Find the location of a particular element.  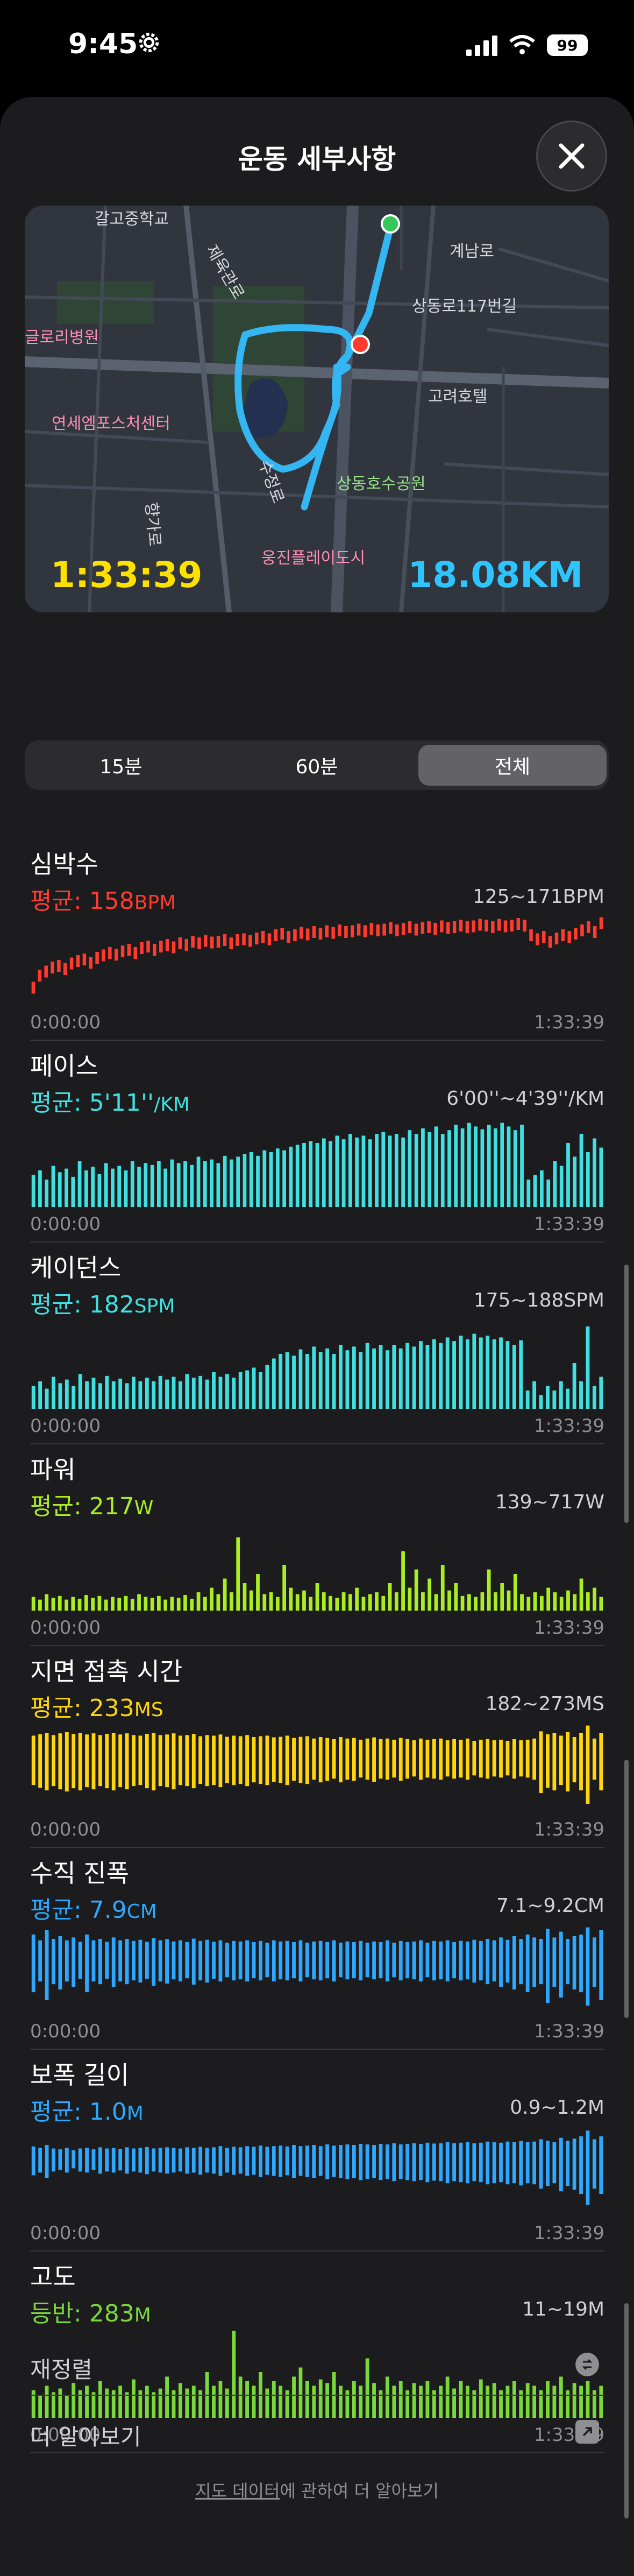

metric-section: 심박수 평균: 158BPM 125~171BPM 0:00:00 1:33:39 is located at coordinates (317, 944).